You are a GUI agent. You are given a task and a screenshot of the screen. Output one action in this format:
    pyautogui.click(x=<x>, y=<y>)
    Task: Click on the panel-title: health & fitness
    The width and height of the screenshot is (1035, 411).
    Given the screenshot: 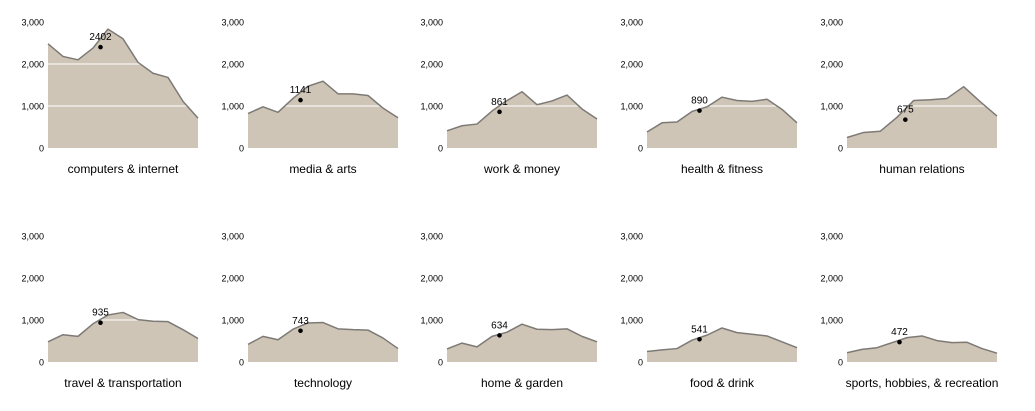 What is the action you would take?
    pyautogui.click(x=722, y=169)
    